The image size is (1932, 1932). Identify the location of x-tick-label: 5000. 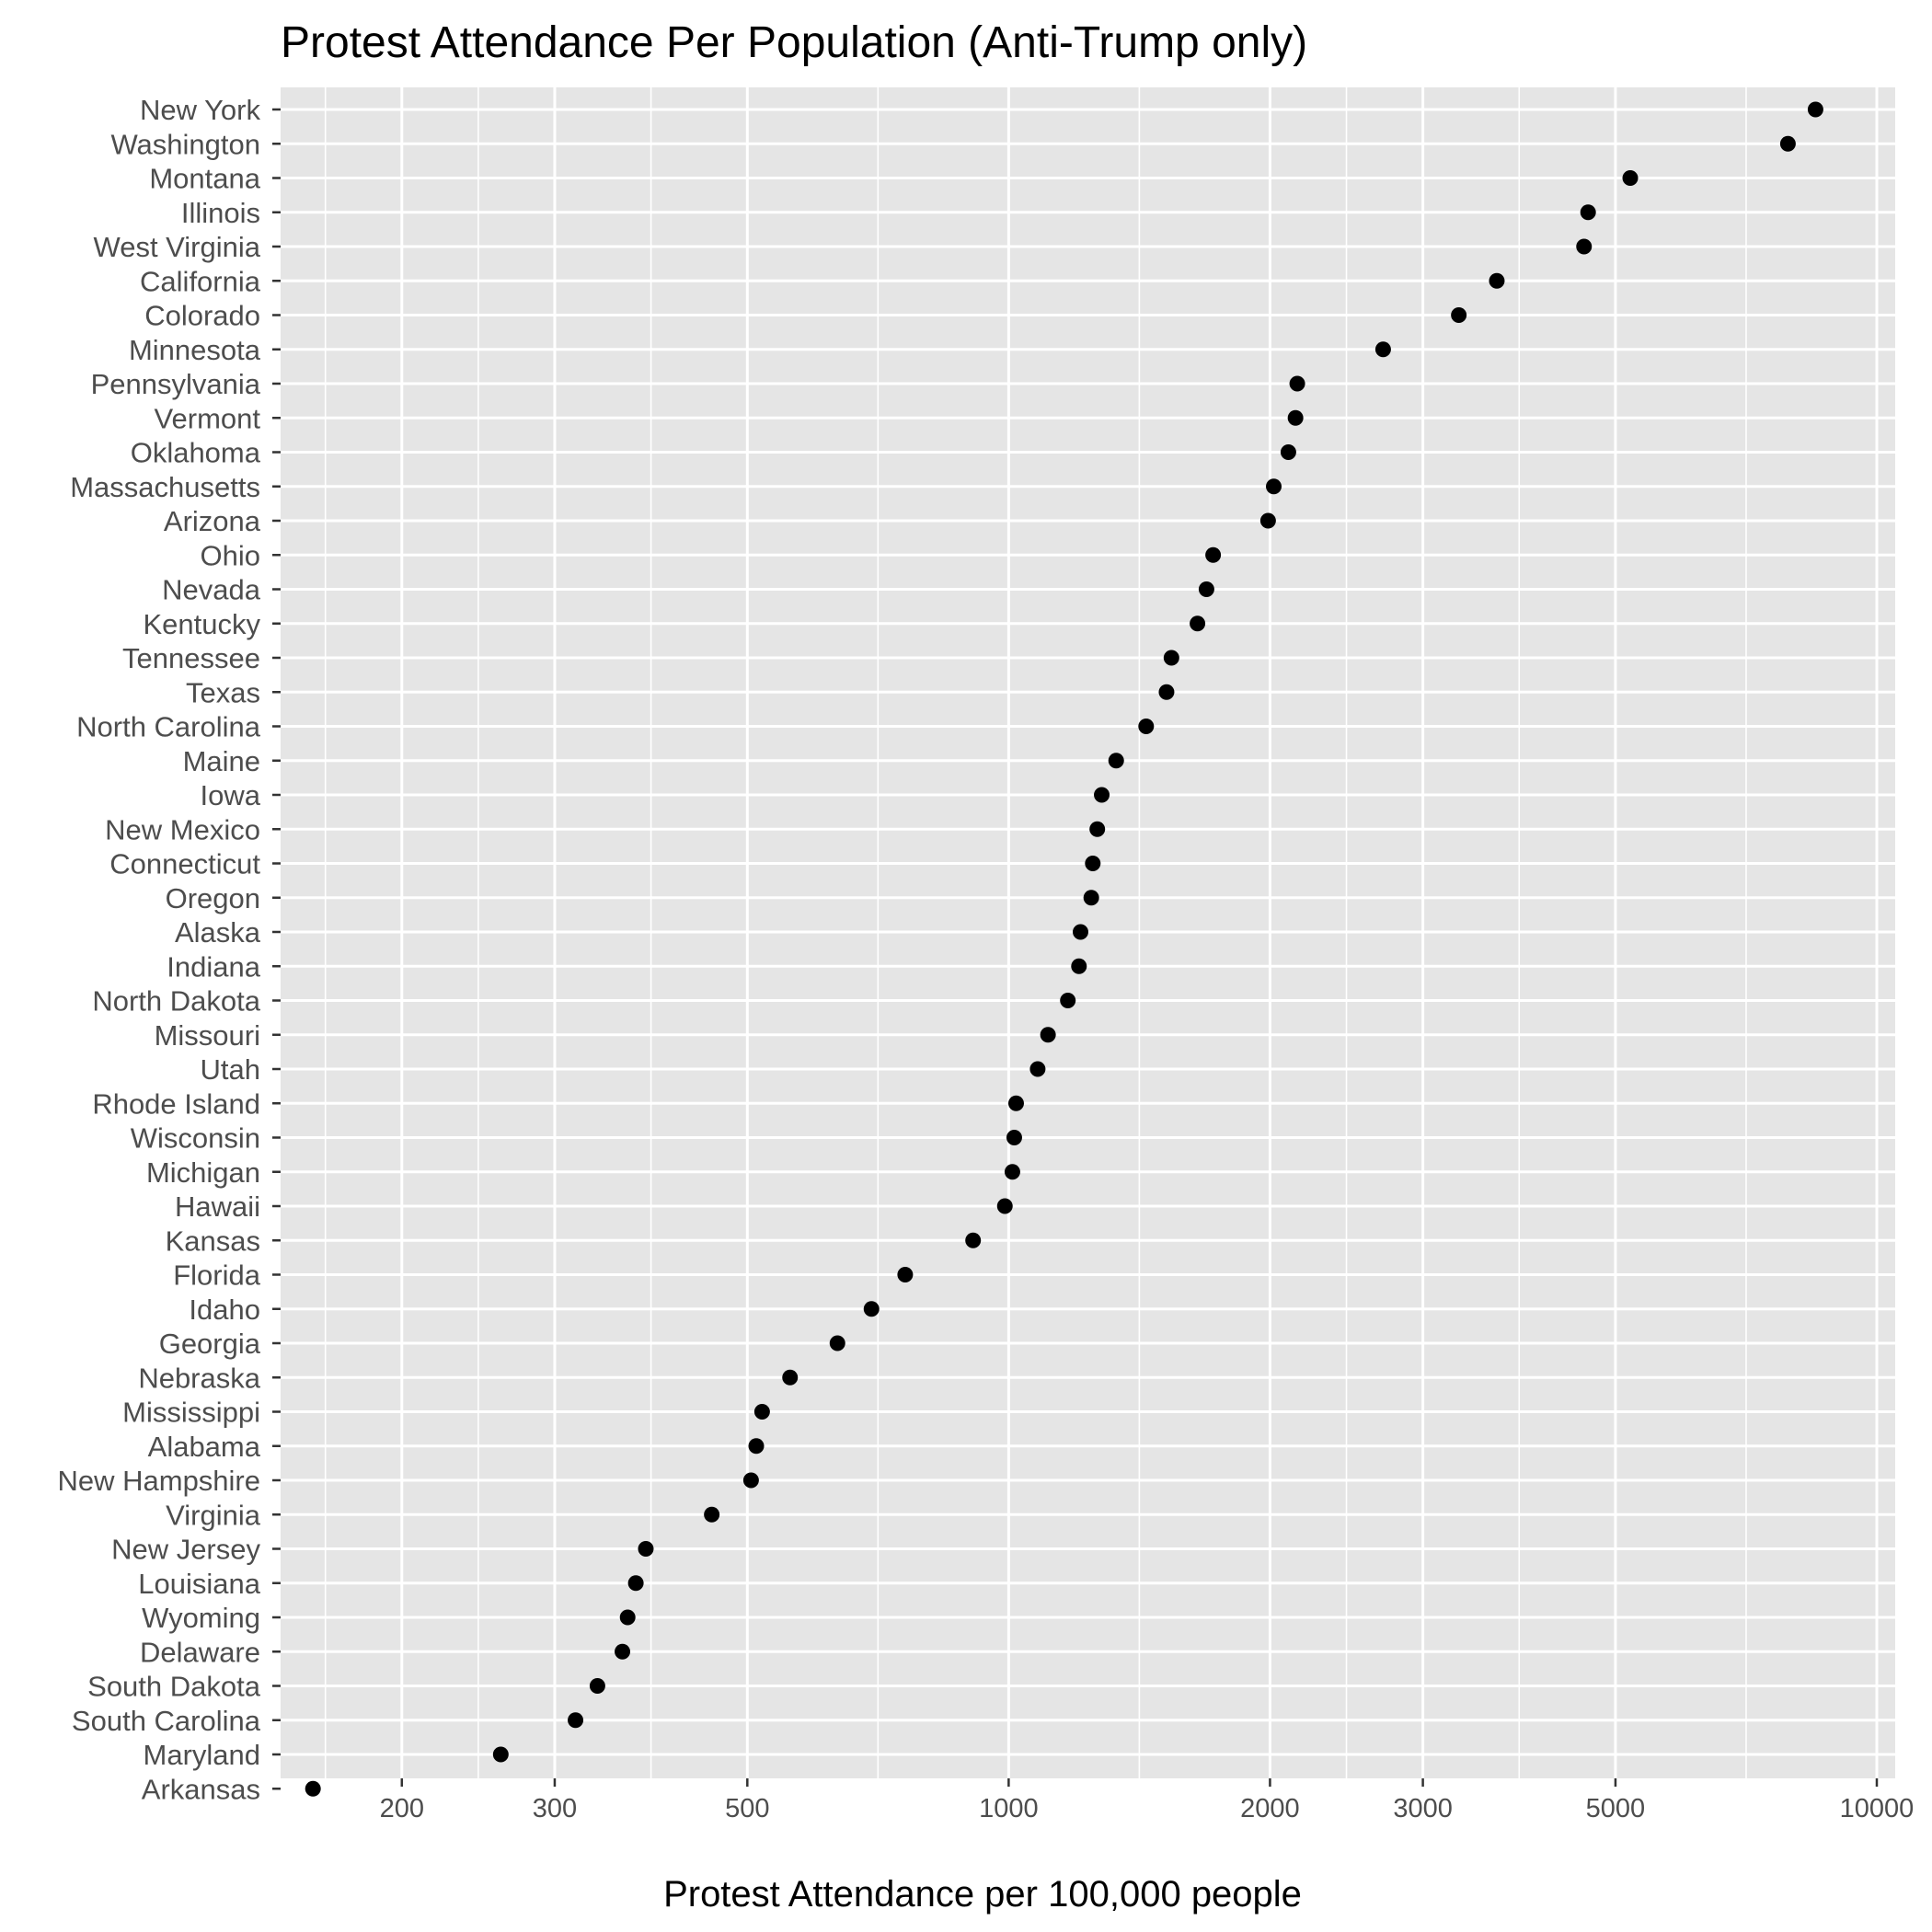
(1616, 1808).